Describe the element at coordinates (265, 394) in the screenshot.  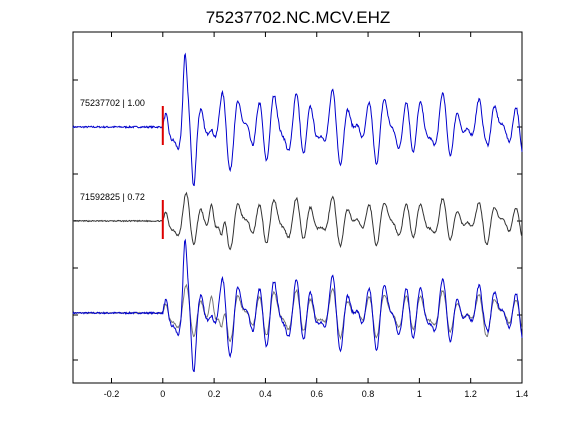
I see `x-tick-label: 0.4` at that location.